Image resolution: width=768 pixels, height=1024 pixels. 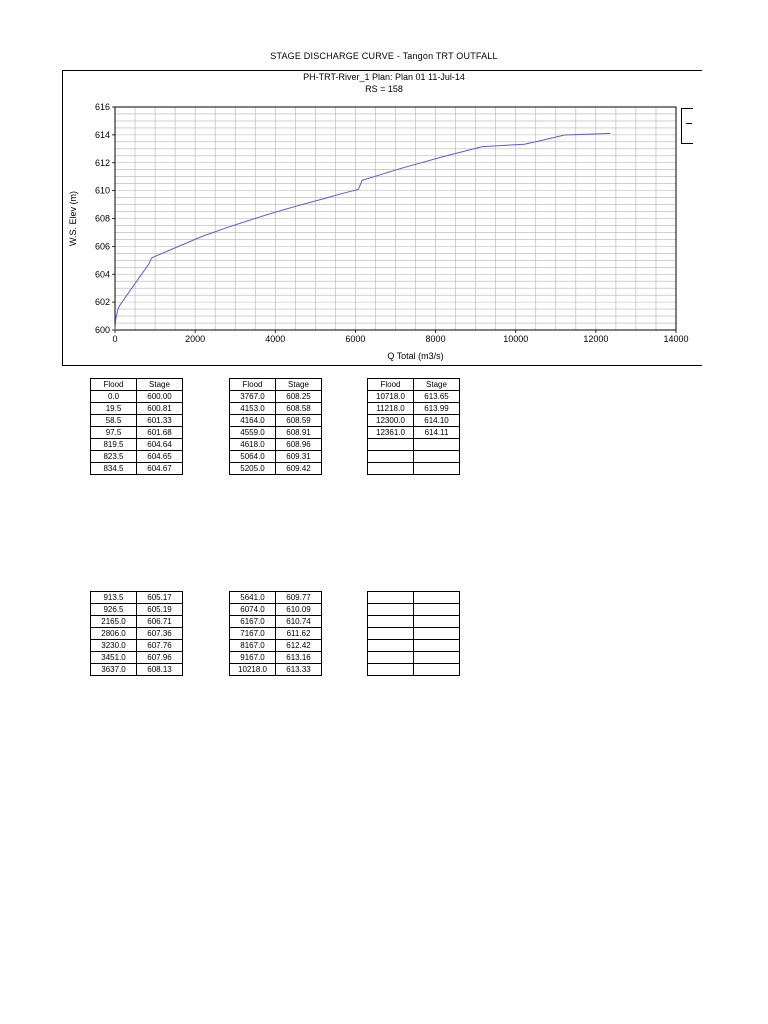 What do you see at coordinates (384, 89) in the screenshot?
I see `chart-subtitle-rs: RS = 158` at bounding box center [384, 89].